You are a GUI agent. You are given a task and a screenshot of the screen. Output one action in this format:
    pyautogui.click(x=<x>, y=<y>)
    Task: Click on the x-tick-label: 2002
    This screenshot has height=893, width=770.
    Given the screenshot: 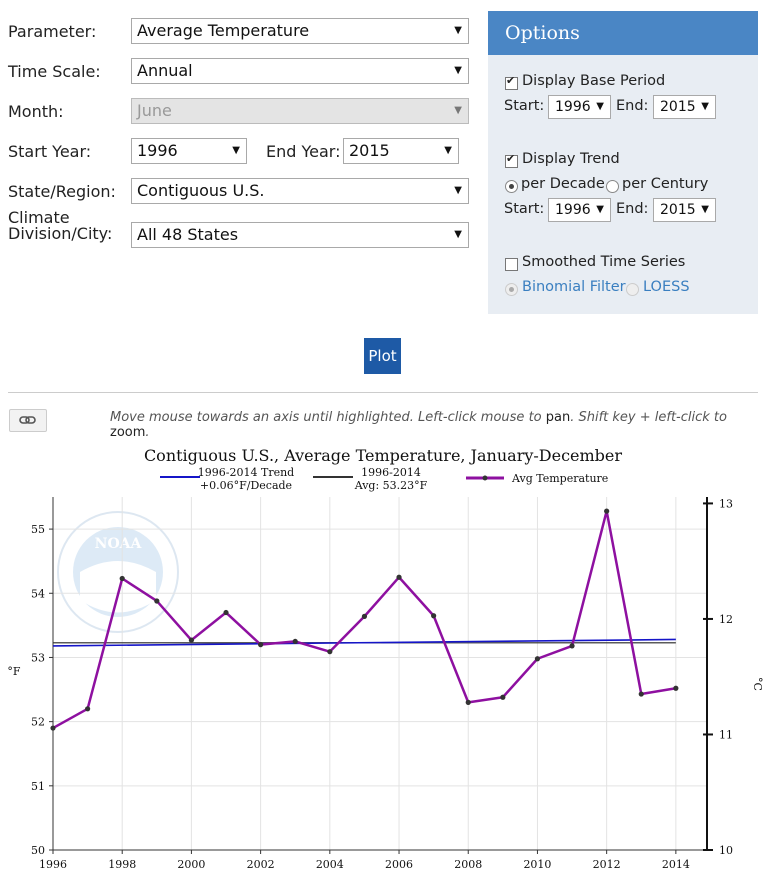 What is the action you would take?
    pyautogui.click(x=261, y=864)
    